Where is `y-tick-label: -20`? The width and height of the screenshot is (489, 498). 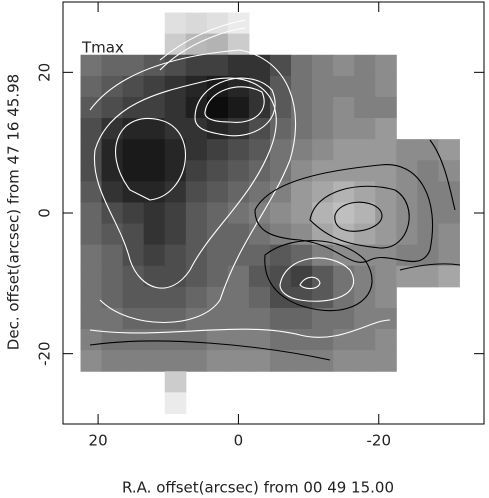
y-tick-label: -20 is located at coordinates (45, 353).